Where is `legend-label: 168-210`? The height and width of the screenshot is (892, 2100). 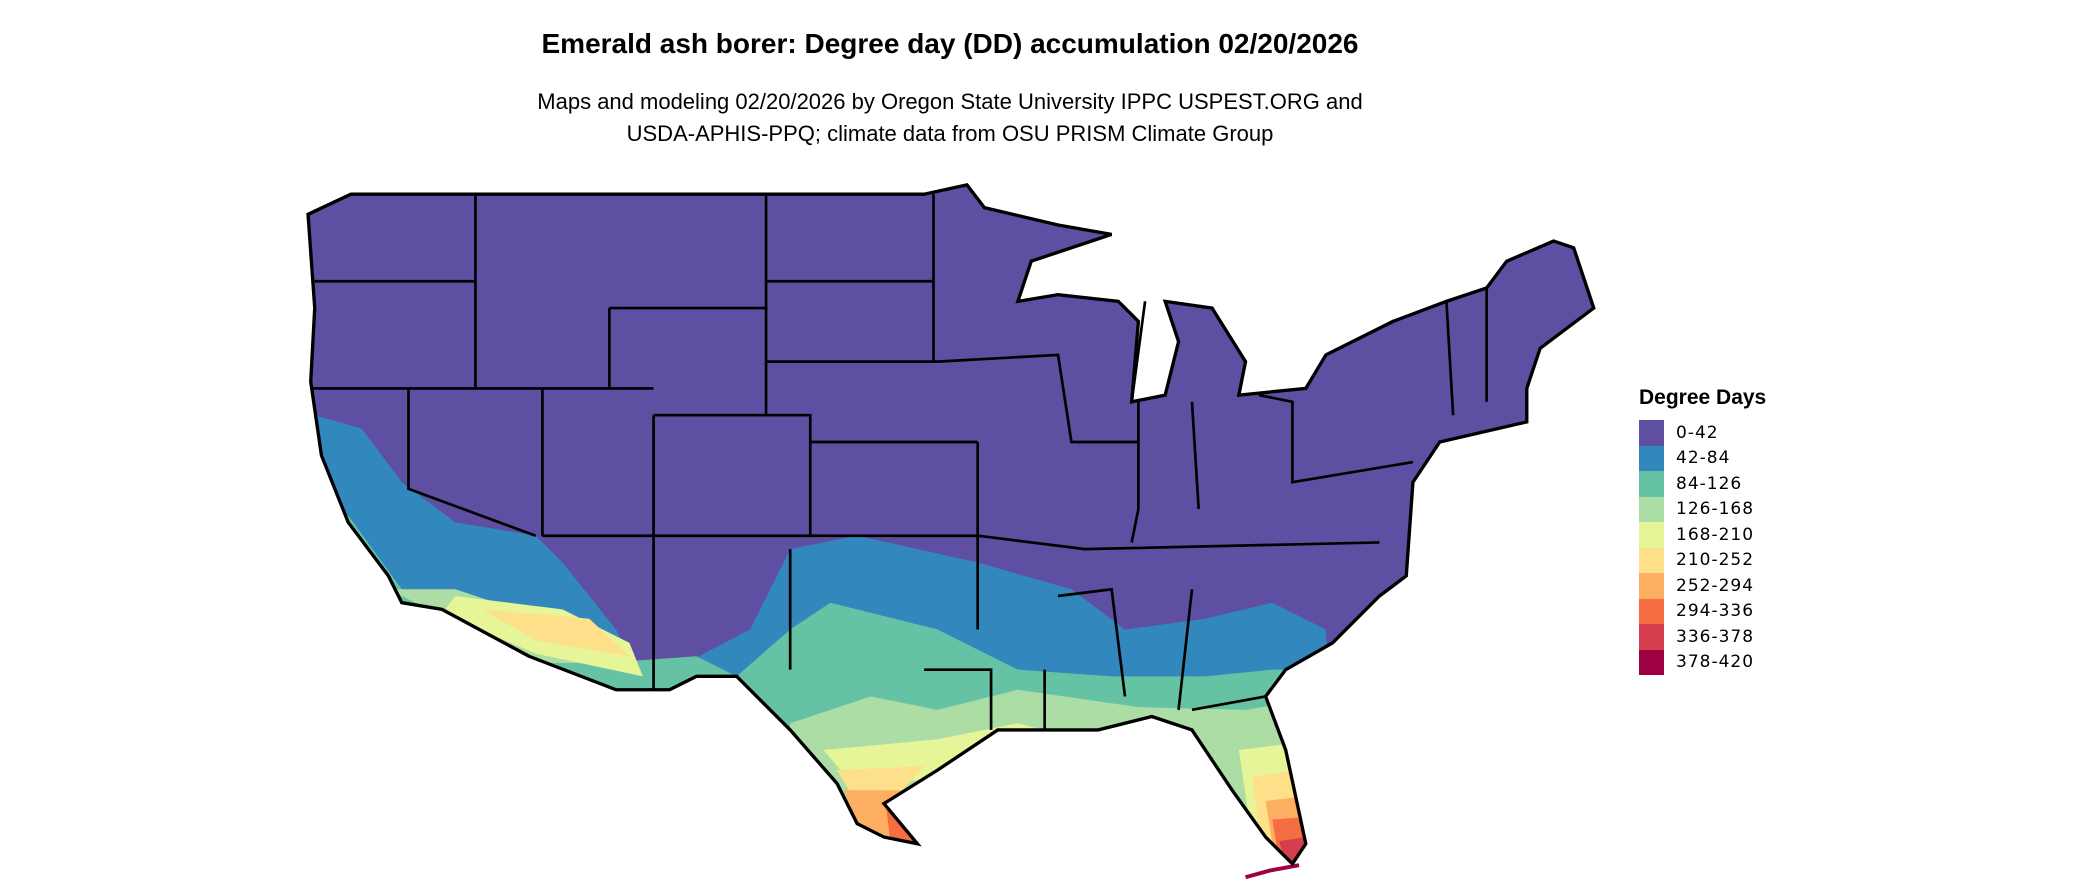 legend-label: 168-210 is located at coordinates (1715, 534).